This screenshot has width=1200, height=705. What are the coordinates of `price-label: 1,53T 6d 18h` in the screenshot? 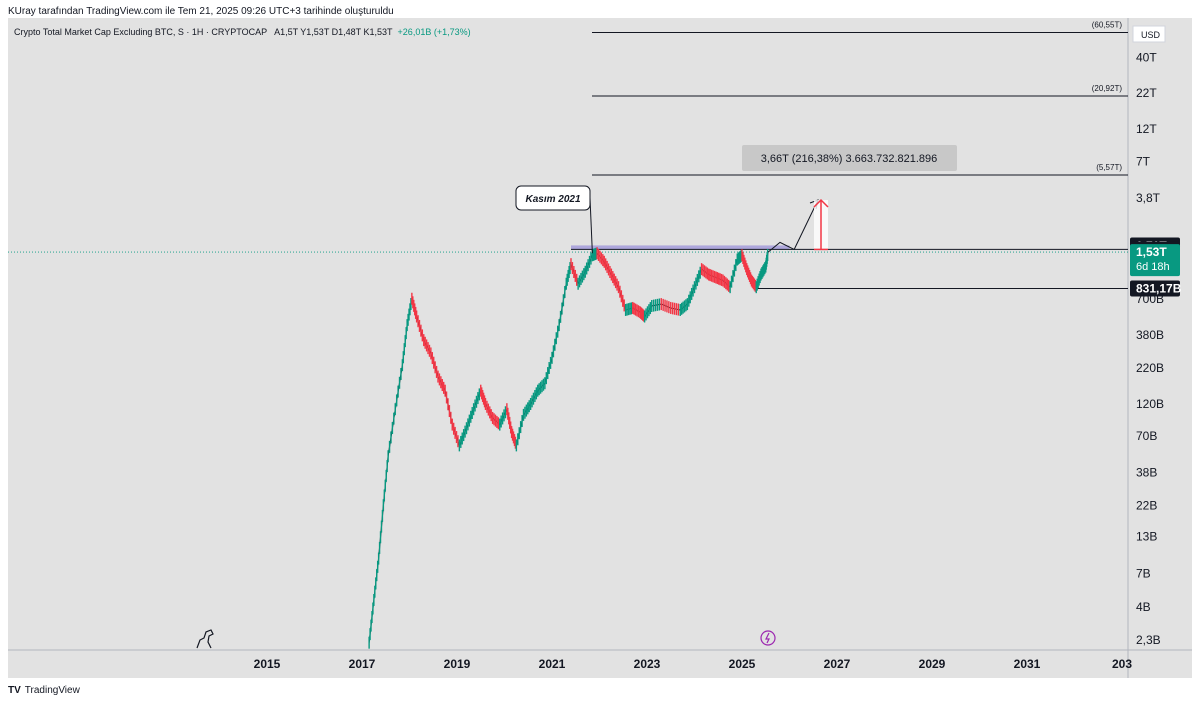 It's located at (1155, 260).